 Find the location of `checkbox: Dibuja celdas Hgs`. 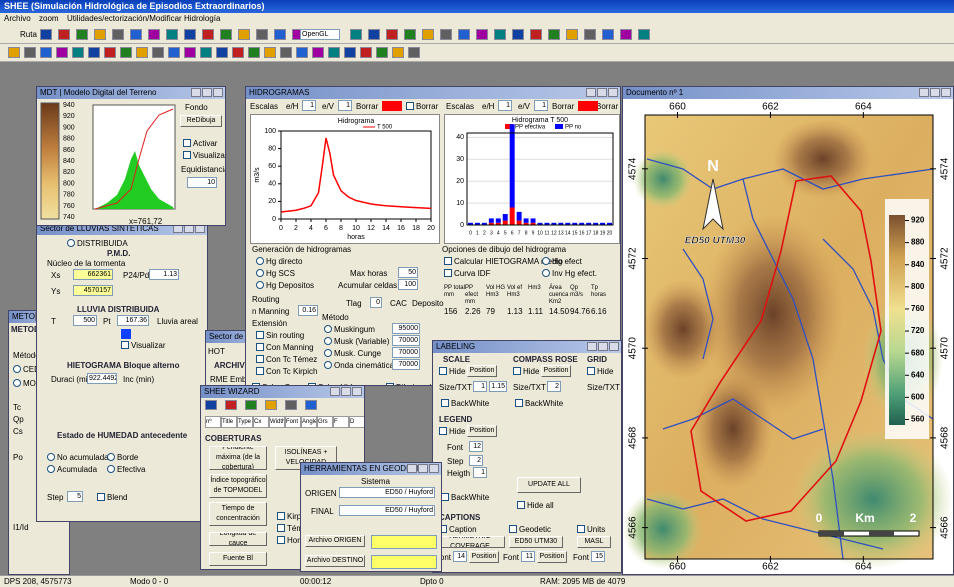

checkbox: Dibuja celdas Hgs is located at coordinates (423, 384).